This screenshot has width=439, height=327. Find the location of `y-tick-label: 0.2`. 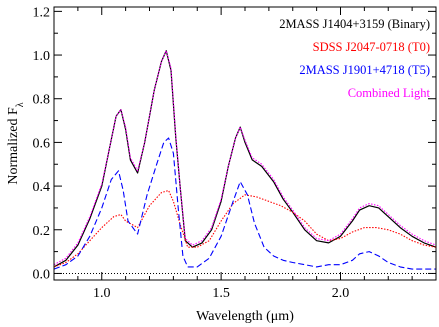

y-tick-label: 0.2 is located at coordinates (42, 231).